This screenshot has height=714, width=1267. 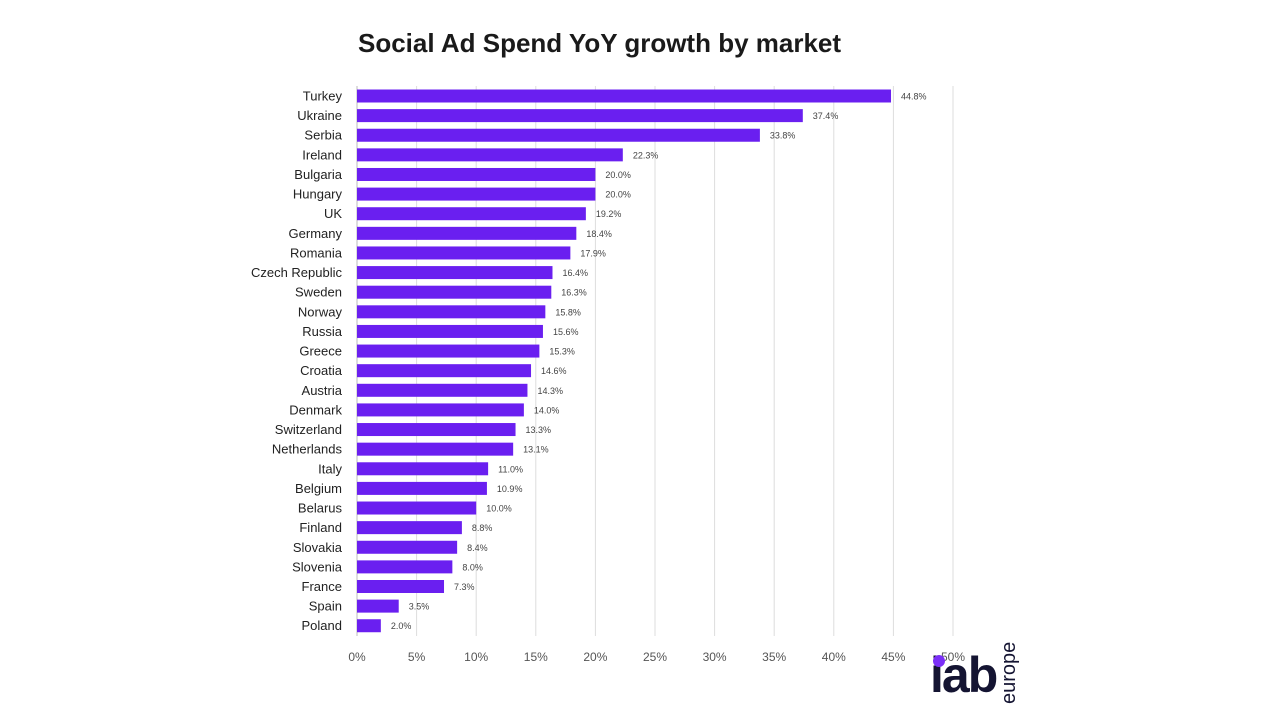 I want to click on chart-title: Social Ad Spend YoY growth by market, so click(x=600, y=43).